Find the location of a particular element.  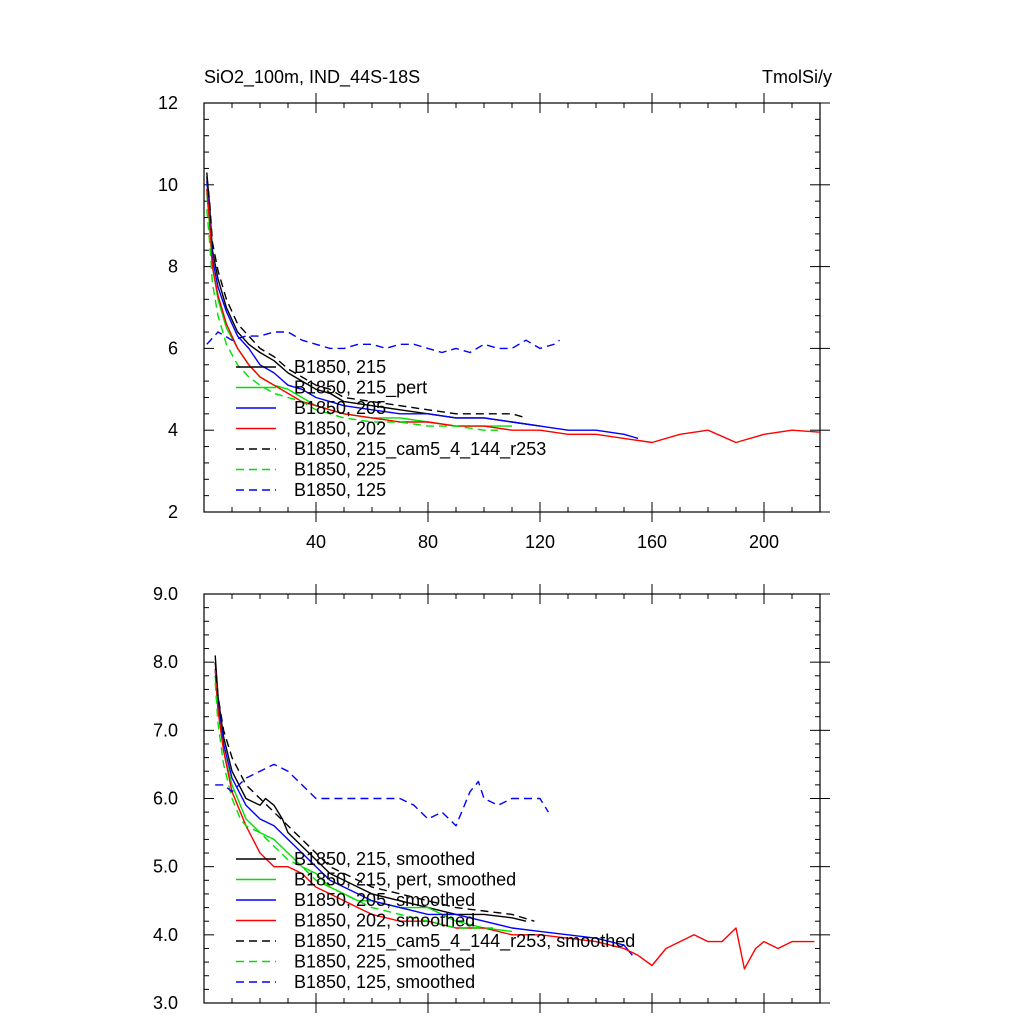

x-tick-label: 200 is located at coordinates (764, 542).